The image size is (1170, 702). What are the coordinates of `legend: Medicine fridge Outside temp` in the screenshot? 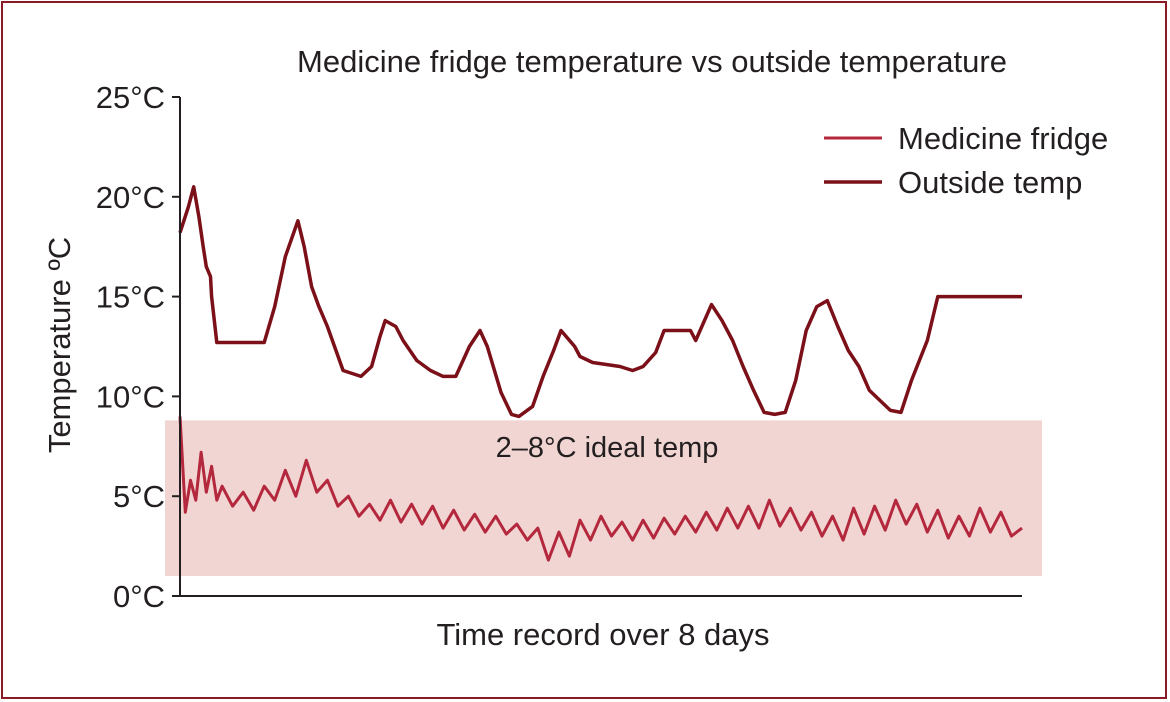 It's located at (966, 160).